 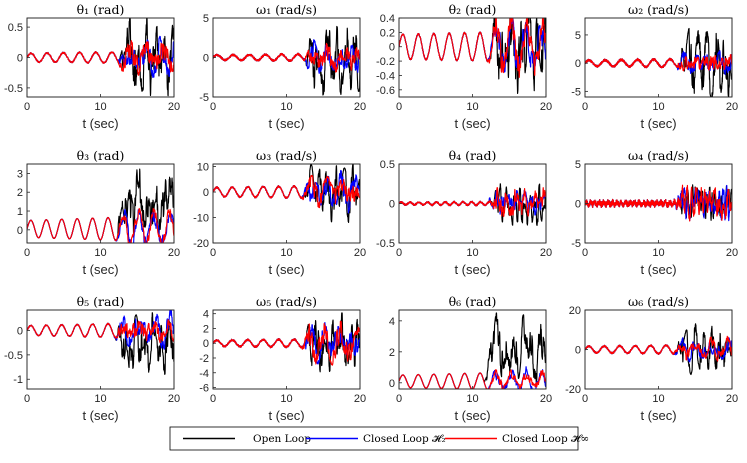 I want to click on subplot-title: θ₁ (rad), so click(x=101, y=9).